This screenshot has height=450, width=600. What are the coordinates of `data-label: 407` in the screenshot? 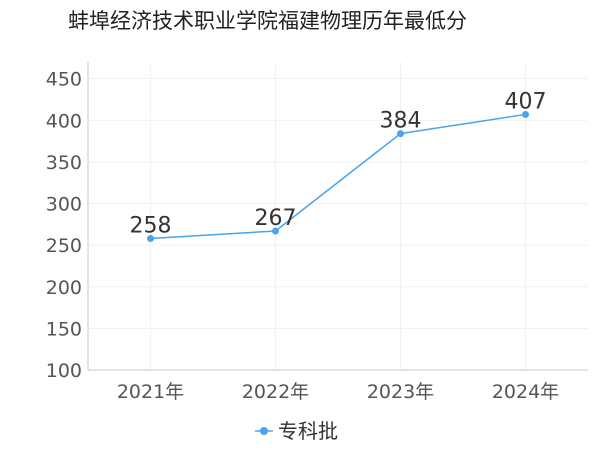 It's located at (526, 101).